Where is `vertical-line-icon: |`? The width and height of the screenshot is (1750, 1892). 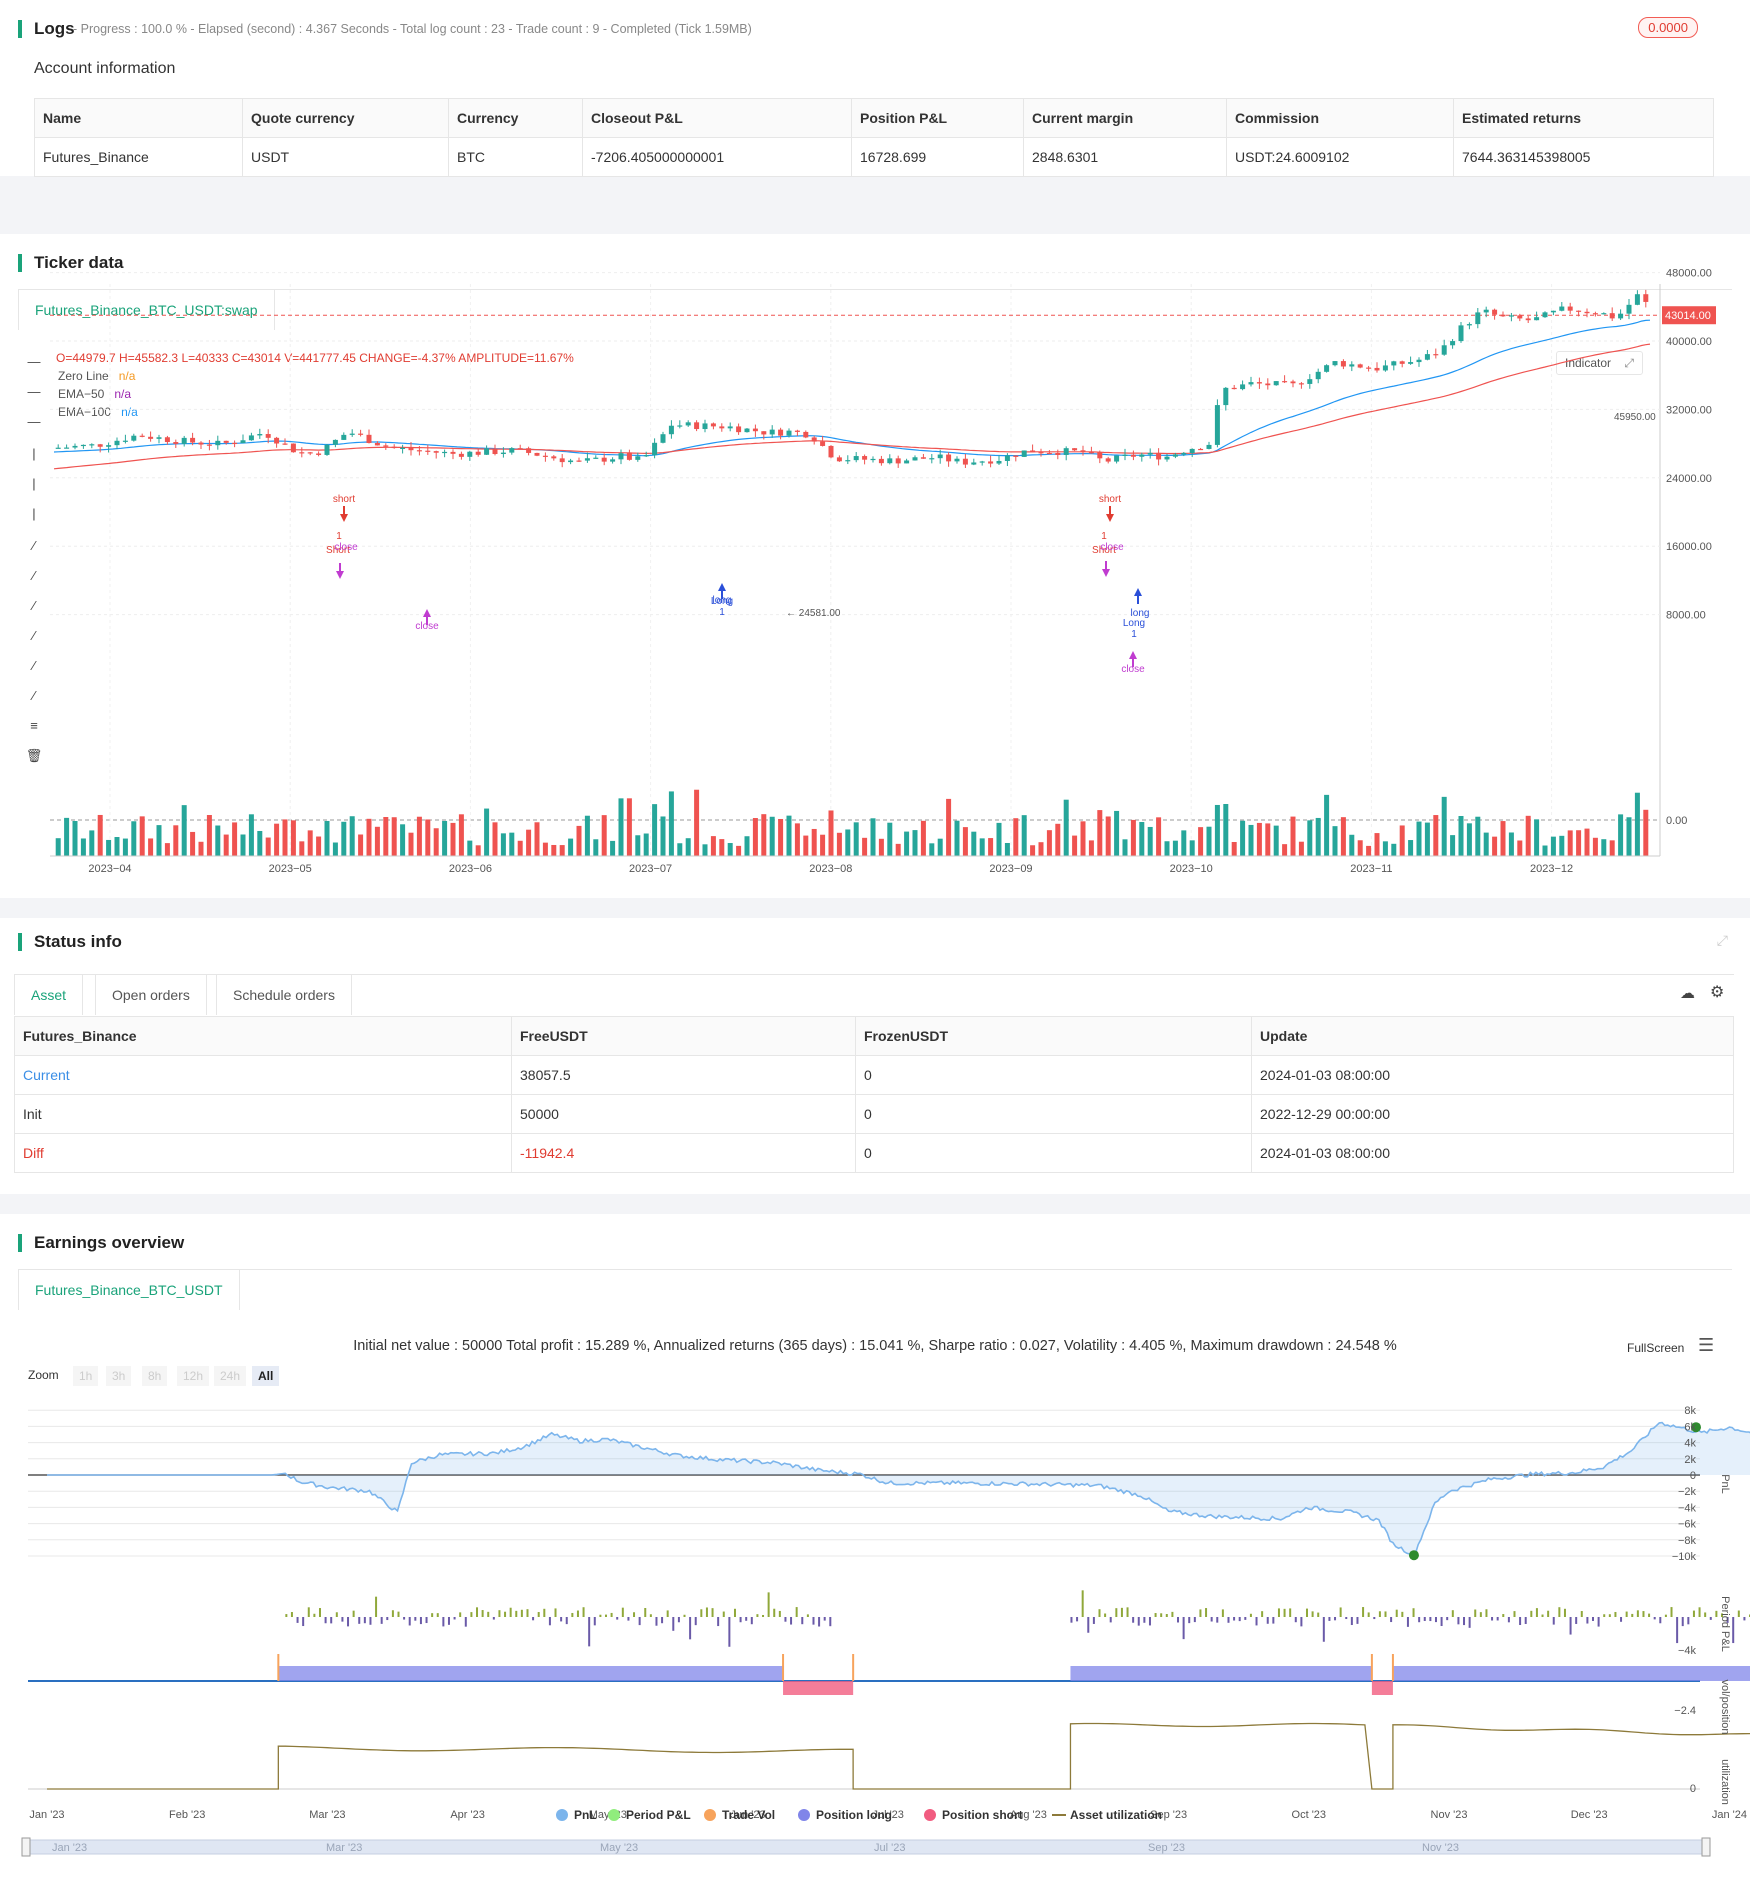 vertical-line-icon: | is located at coordinates (34, 453).